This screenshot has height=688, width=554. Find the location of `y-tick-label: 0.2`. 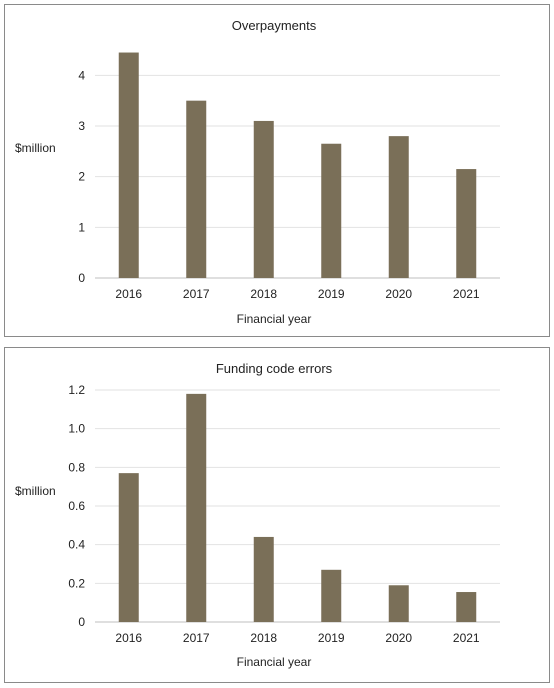

y-tick-label: 0.2 is located at coordinates (76, 583).